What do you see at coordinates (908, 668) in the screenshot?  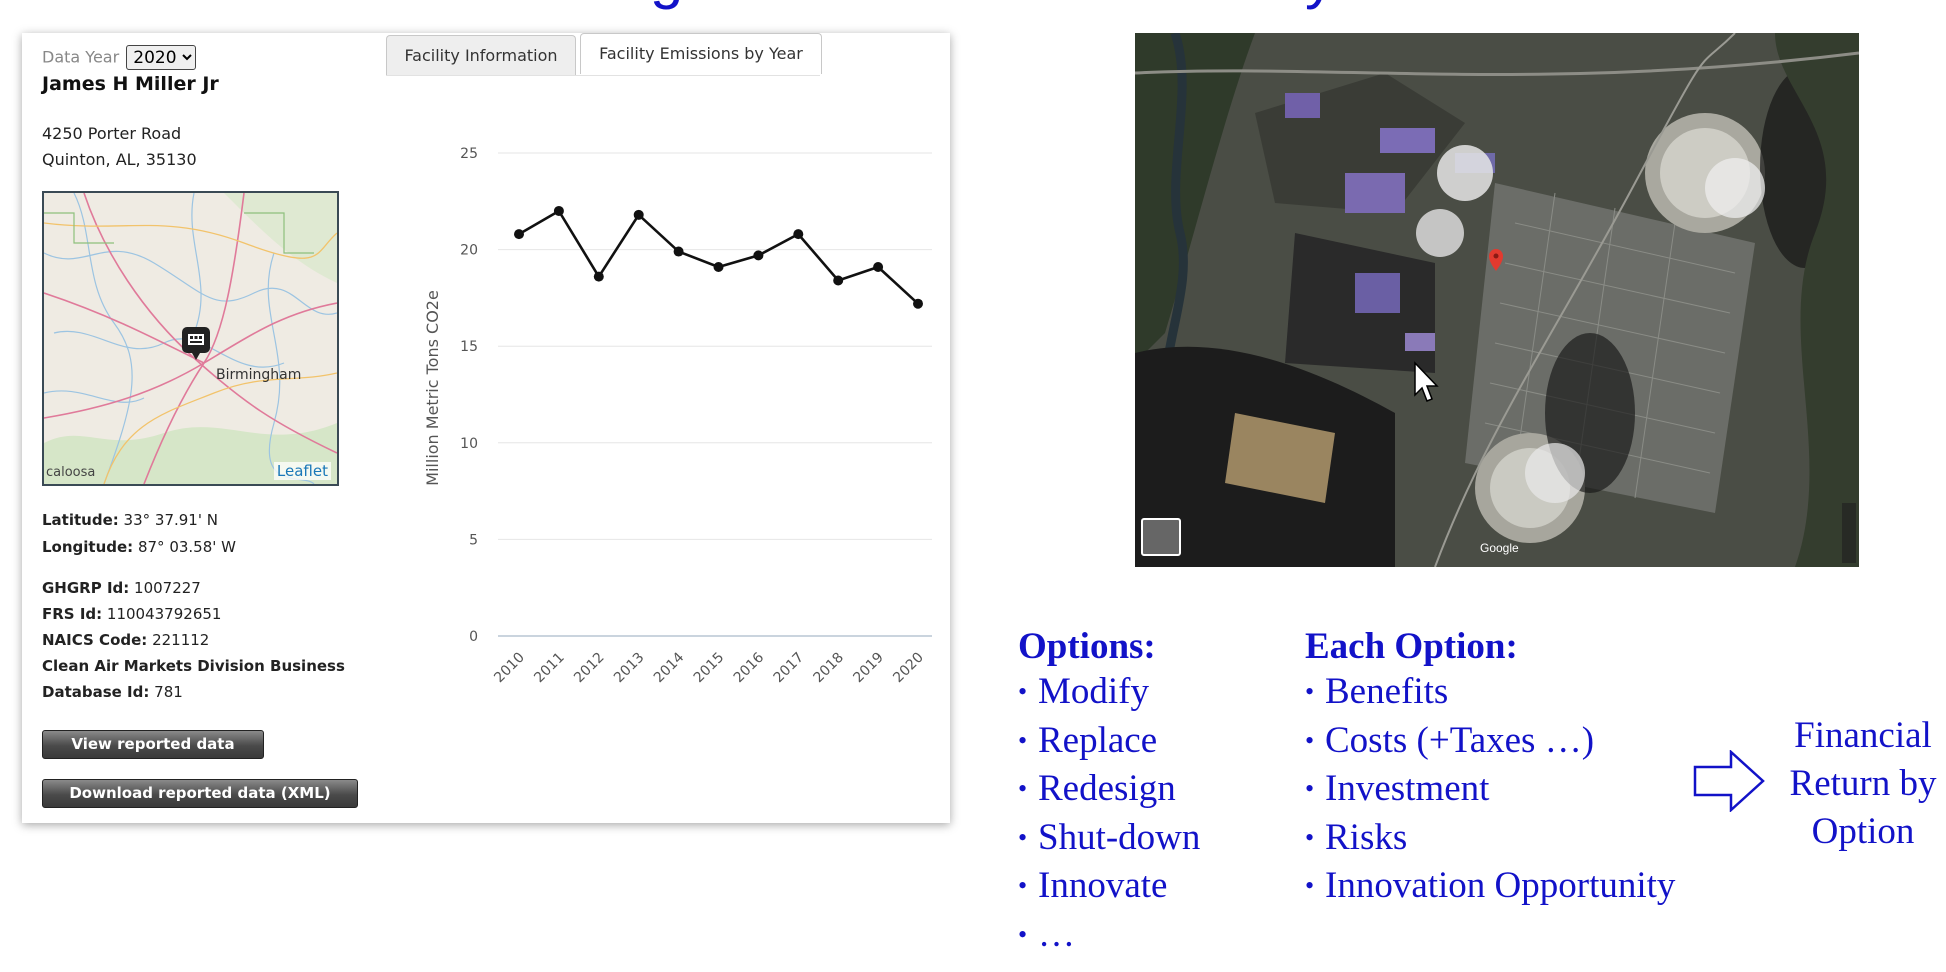 I see `x-tick-label: 2020` at bounding box center [908, 668].